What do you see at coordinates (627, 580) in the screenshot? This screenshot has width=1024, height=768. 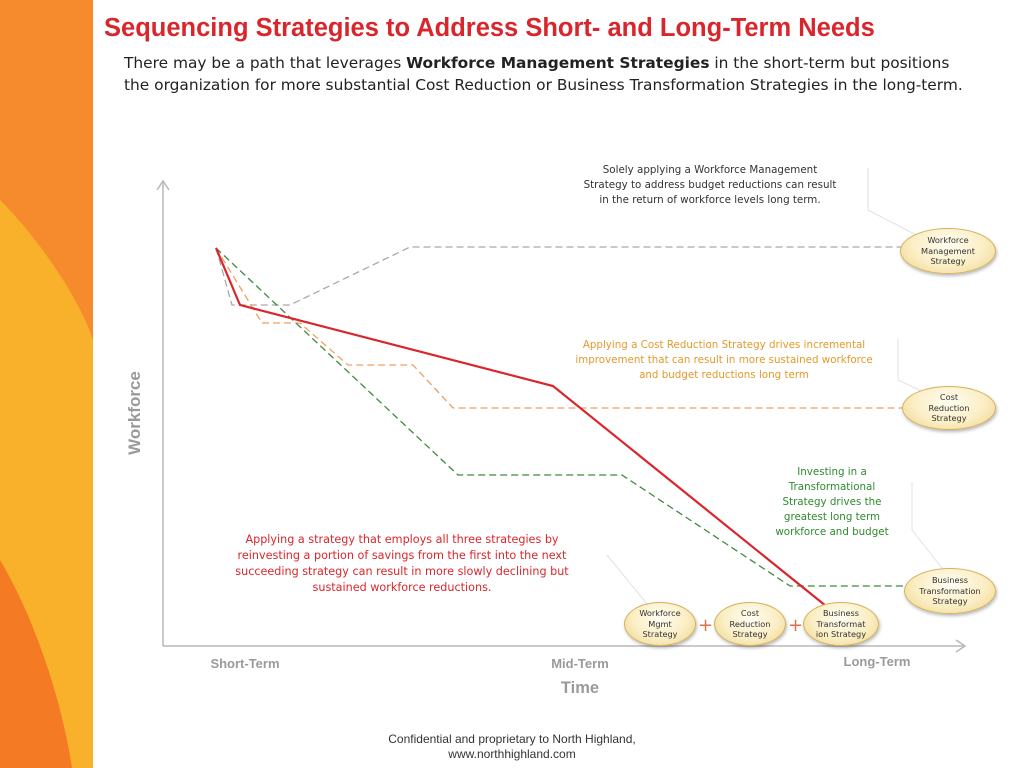 I see `leader-combined` at bounding box center [627, 580].